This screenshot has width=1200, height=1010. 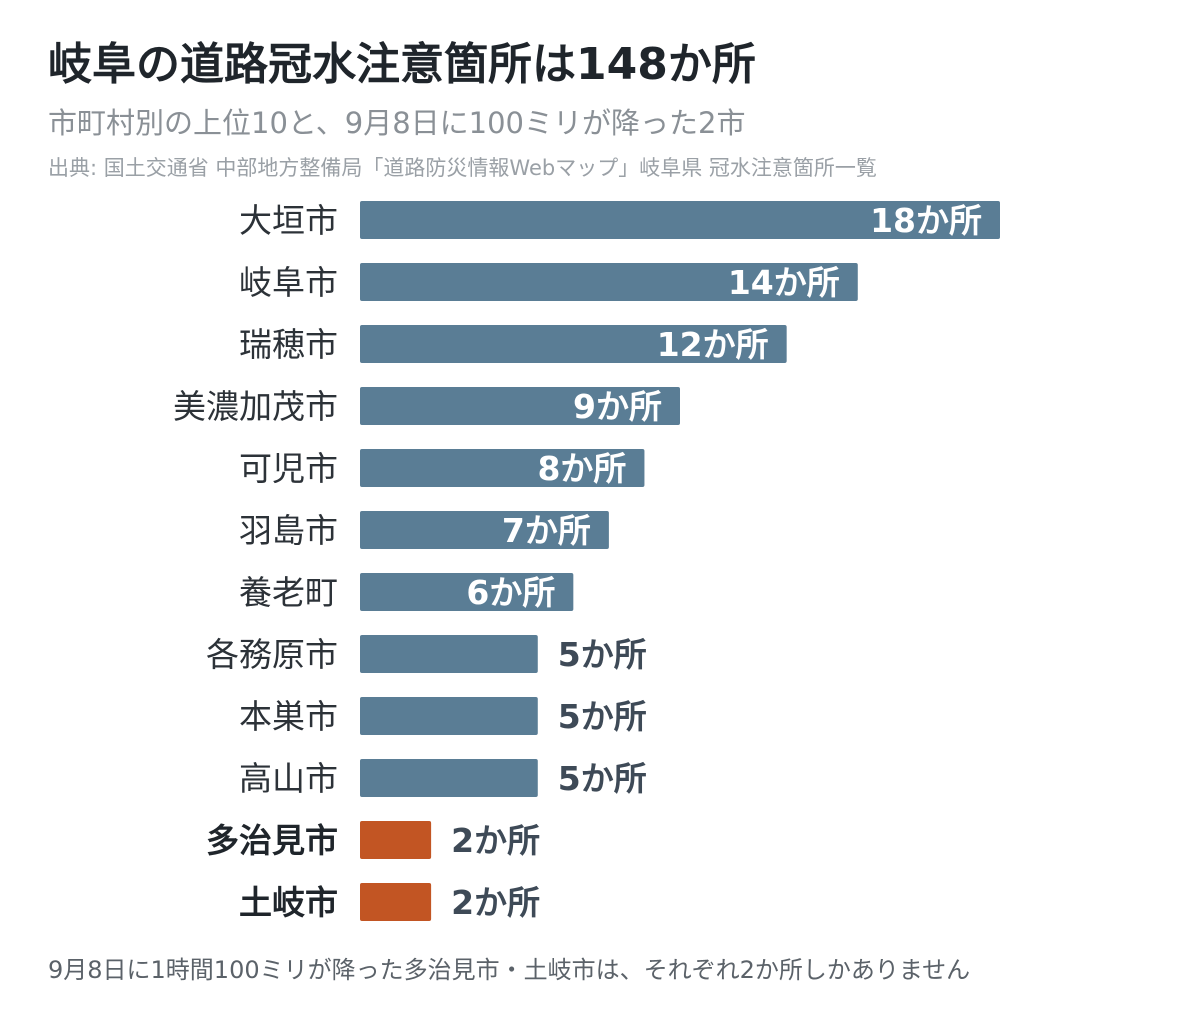 What do you see at coordinates (288, 468) in the screenshot?
I see `category-label: 可児市` at bounding box center [288, 468].